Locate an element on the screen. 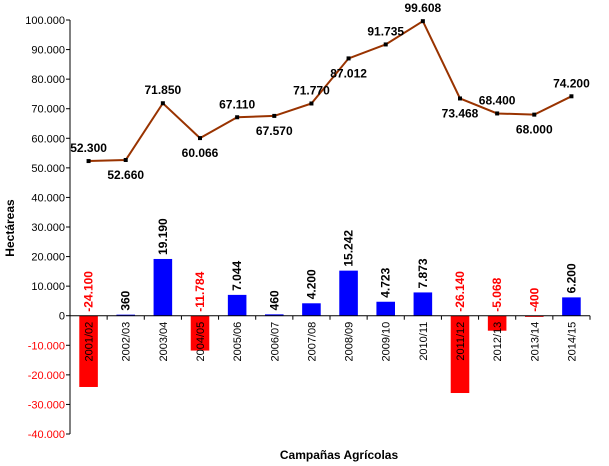  line-label: 68.000 is located at coordinates (534, 130).